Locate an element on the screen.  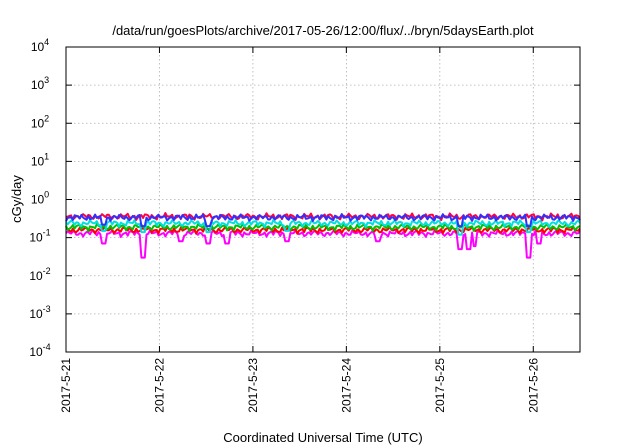
x-tick-label: 2017-5-25 is located at coordinates (440, 385).